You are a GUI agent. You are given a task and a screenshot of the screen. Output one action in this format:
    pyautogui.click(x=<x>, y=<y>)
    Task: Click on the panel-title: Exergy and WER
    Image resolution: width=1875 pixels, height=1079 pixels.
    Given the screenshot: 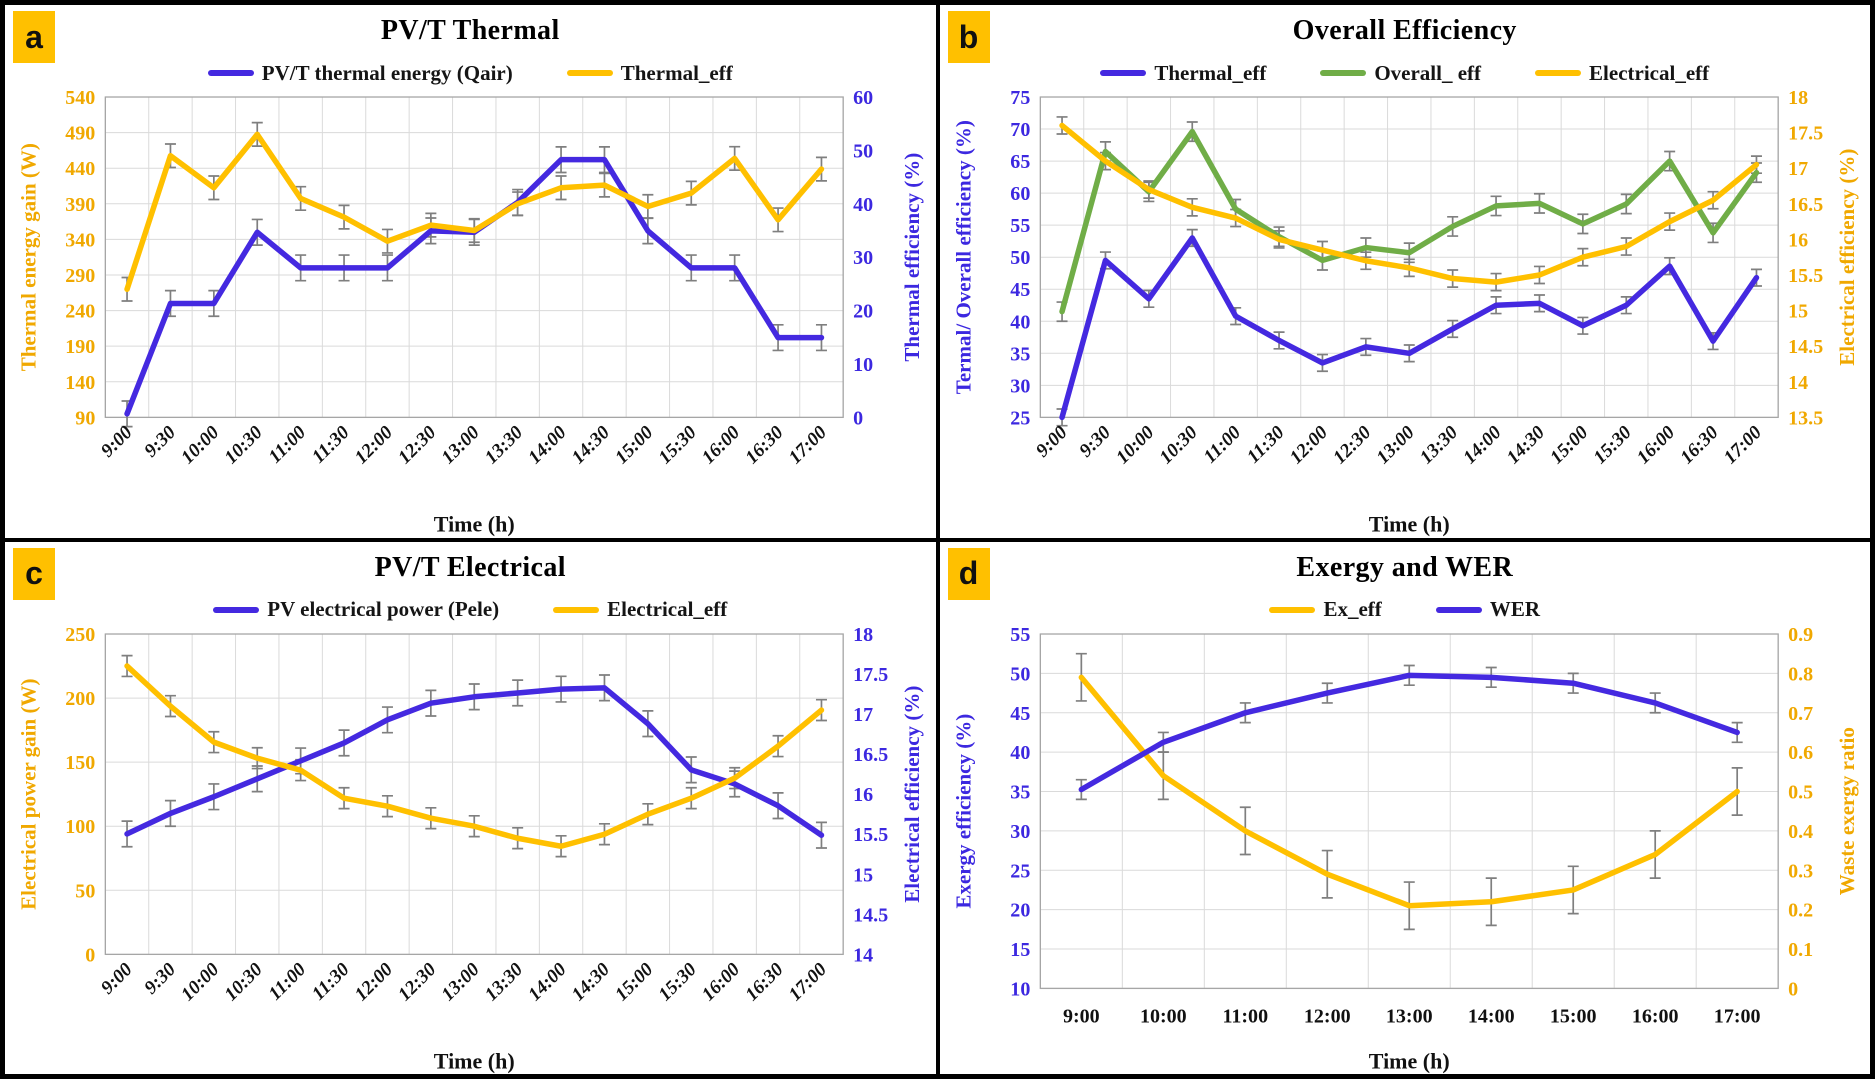 What is the action you would take?
    pyautogui.click(x=1405, y=567)
    